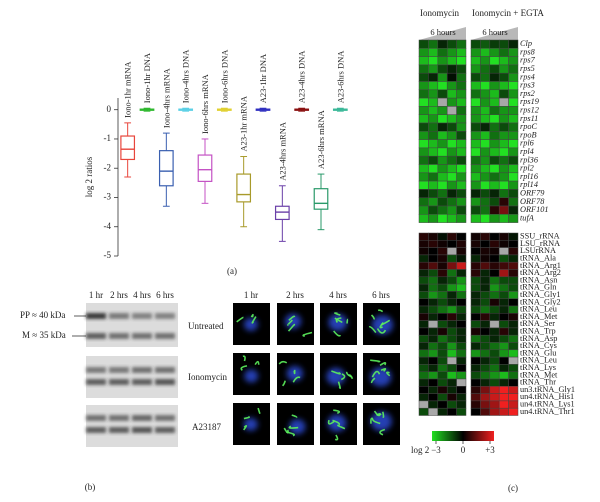  Describe the element at coordinates (538, 250) in the screenshot. I see `row-label: LSUrRNA` at that location.